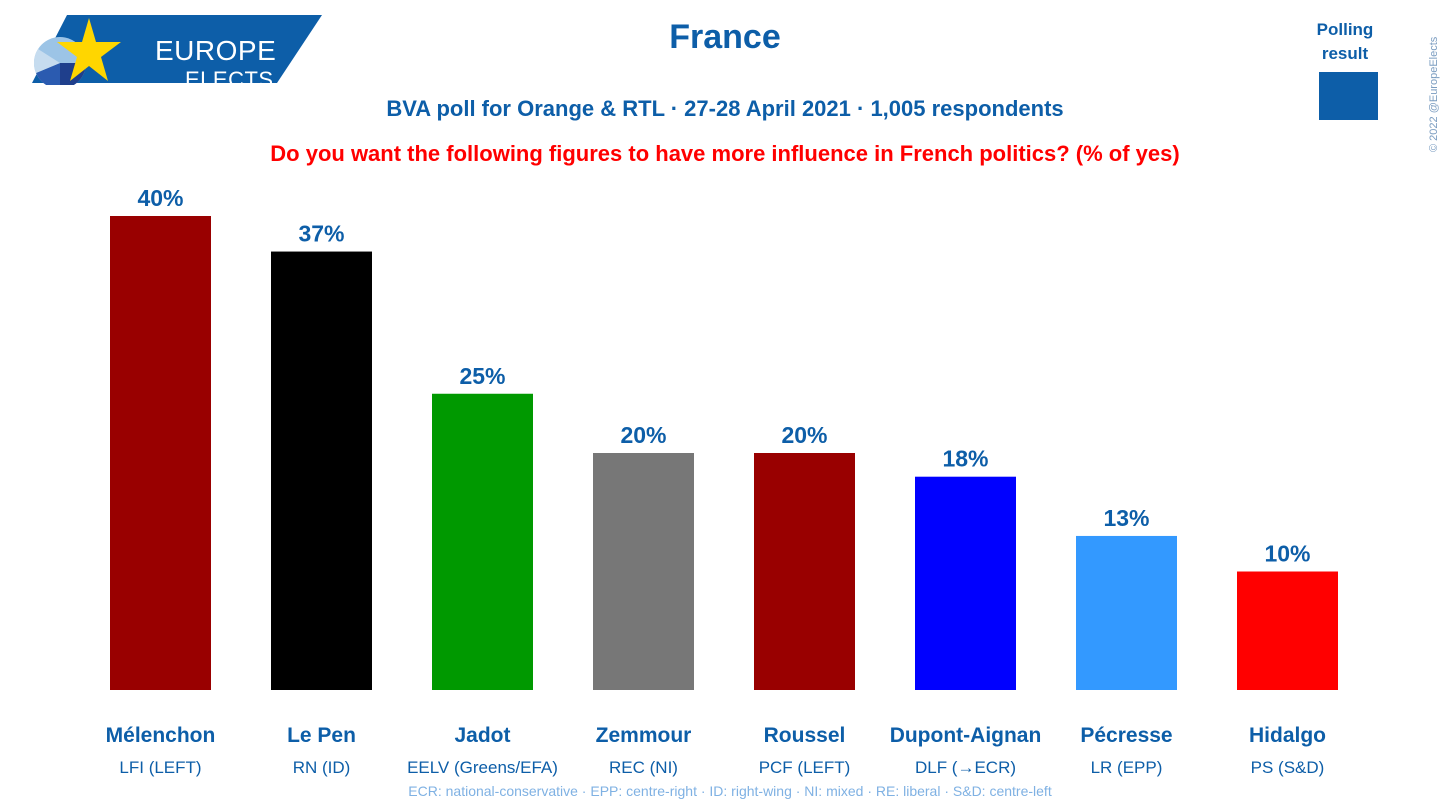  What do you see at coordinates (1287, 735) in the screenshot?
I see `category-label: Hidalgo` at bounding box center [1287, 735].